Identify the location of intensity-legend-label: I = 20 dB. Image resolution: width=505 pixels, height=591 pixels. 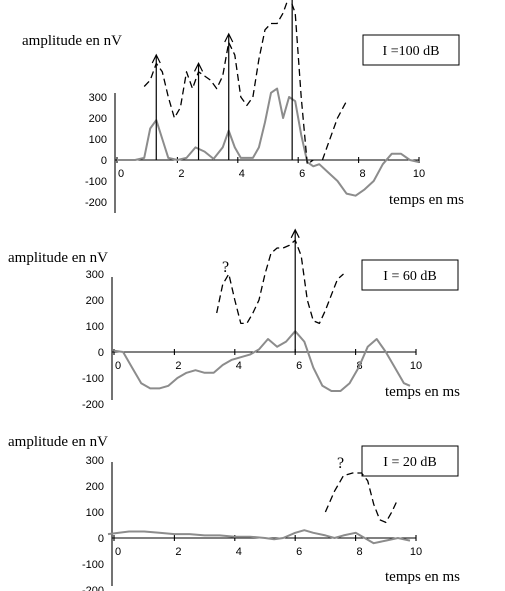
(409, 462).